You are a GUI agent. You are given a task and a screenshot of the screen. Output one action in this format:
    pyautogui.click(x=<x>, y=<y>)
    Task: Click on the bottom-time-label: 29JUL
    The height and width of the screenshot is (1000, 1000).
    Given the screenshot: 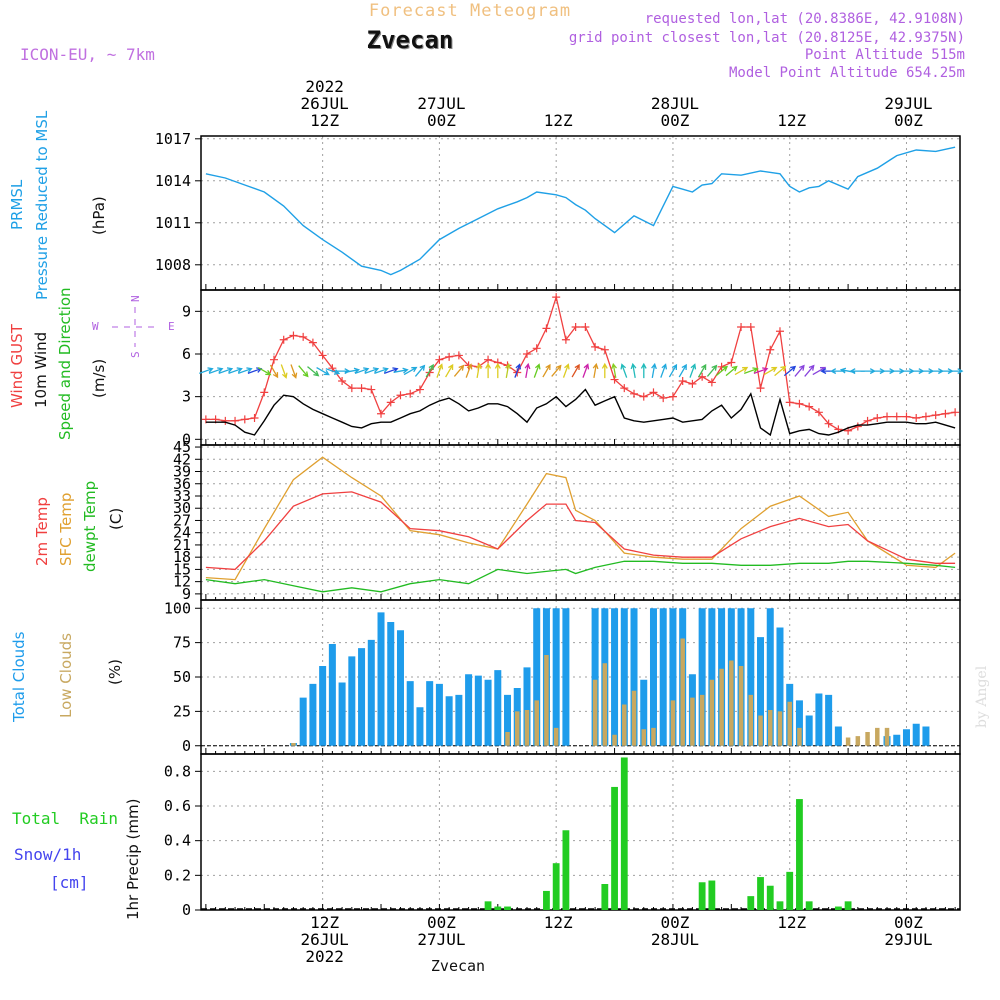 What is the action you would take?
    pyautogui.click(x=908, y=939)
    